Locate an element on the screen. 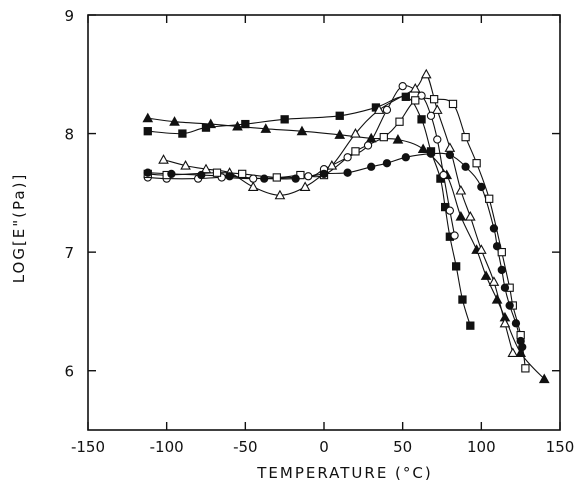 The width and height of the screenshot is (579, 485). x-tick-label: 0 is located at coordinates (324, 447).